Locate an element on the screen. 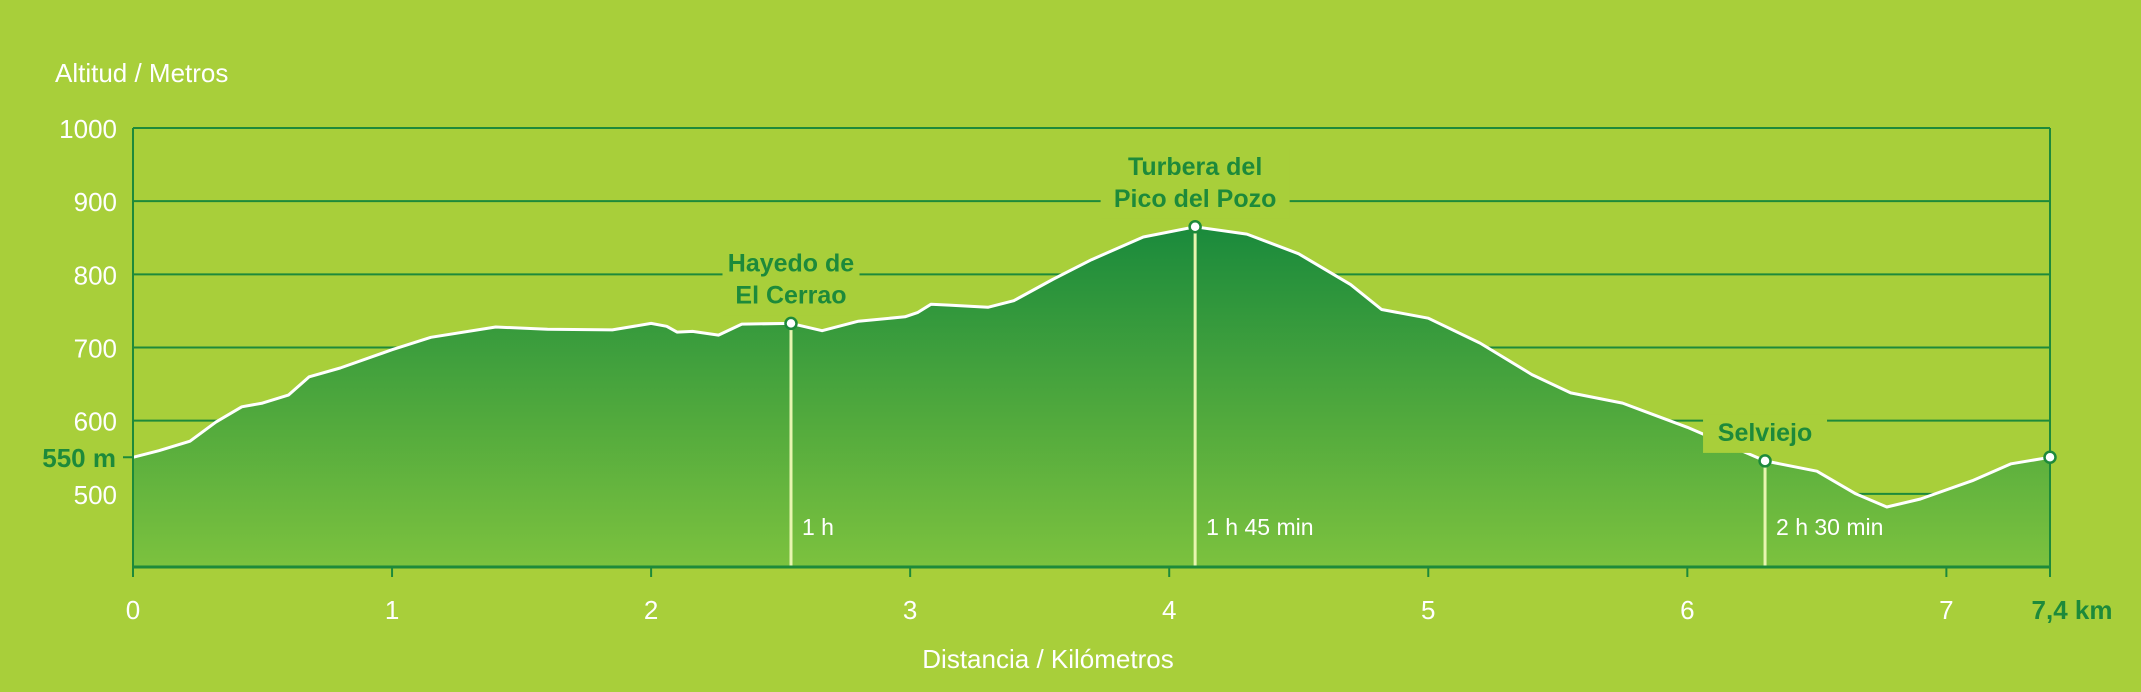  x-tick-label: 1 is located at coordinates (392, 610).